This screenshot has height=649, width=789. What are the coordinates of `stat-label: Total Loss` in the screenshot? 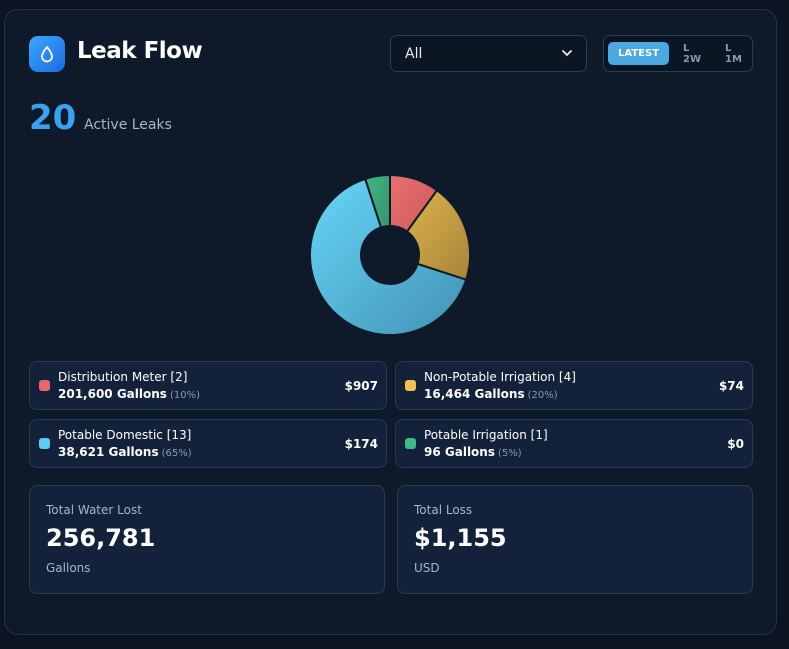 It's located at (443, 510).